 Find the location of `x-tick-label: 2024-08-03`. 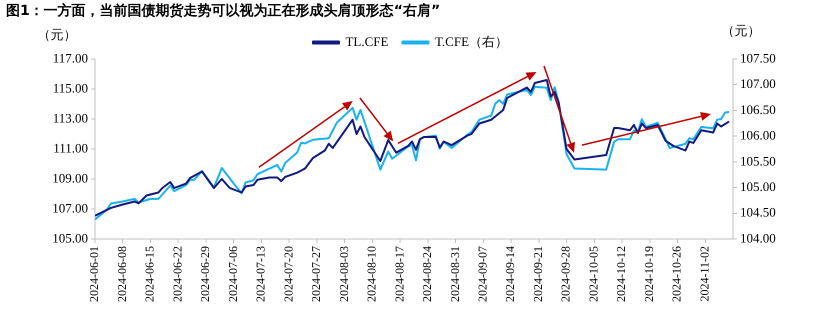

x-tick-label: 2024-08-03 is located at coordinates (343, 274).